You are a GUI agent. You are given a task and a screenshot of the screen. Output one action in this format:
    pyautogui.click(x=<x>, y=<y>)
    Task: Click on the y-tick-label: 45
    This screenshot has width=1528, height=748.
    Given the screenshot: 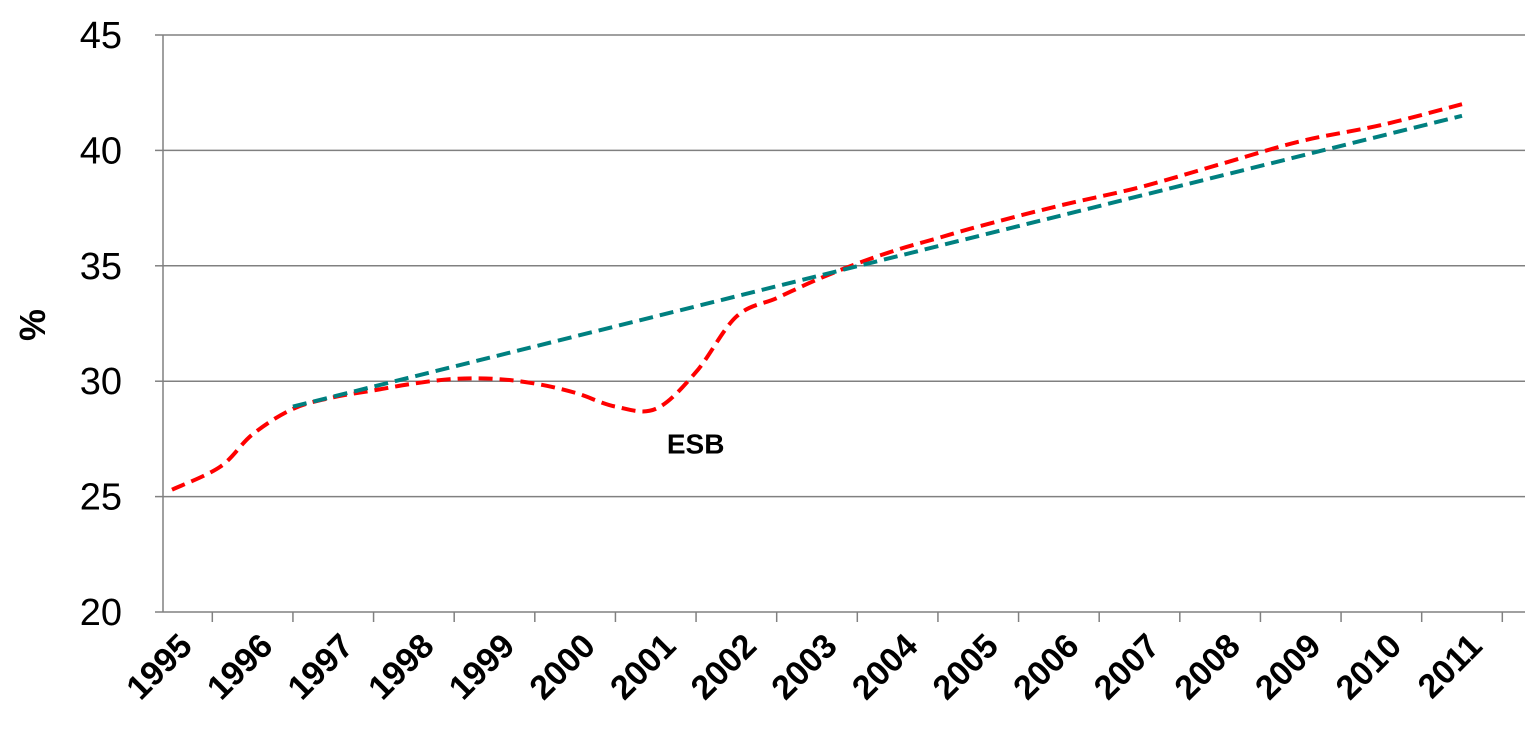 What is the action you would take?
    pyautogui.click(x=101, y=36)
    